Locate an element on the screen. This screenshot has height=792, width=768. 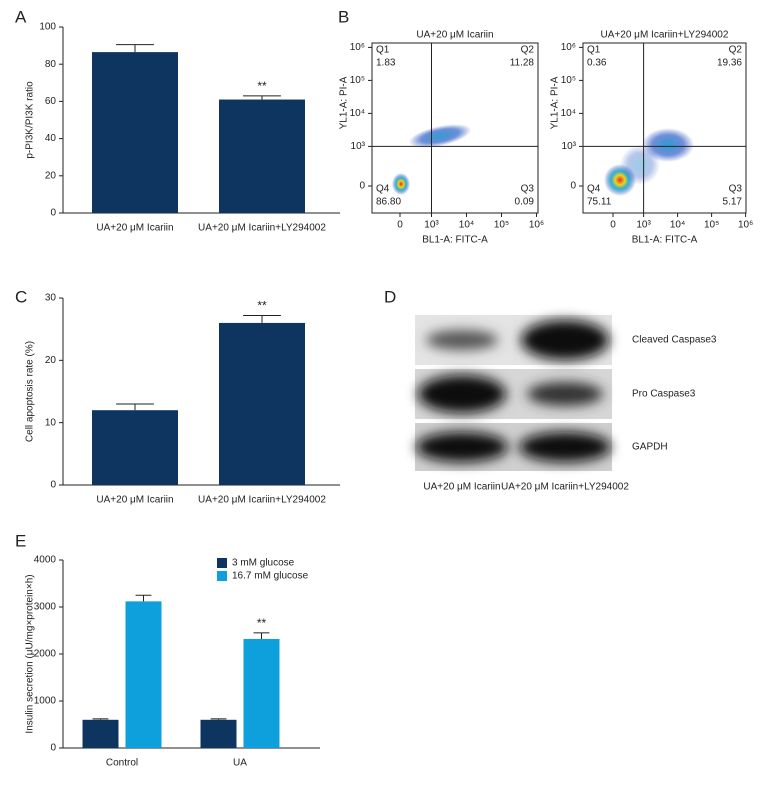
legend-label: 3 mM glucose is located at coordinates (263, 563).